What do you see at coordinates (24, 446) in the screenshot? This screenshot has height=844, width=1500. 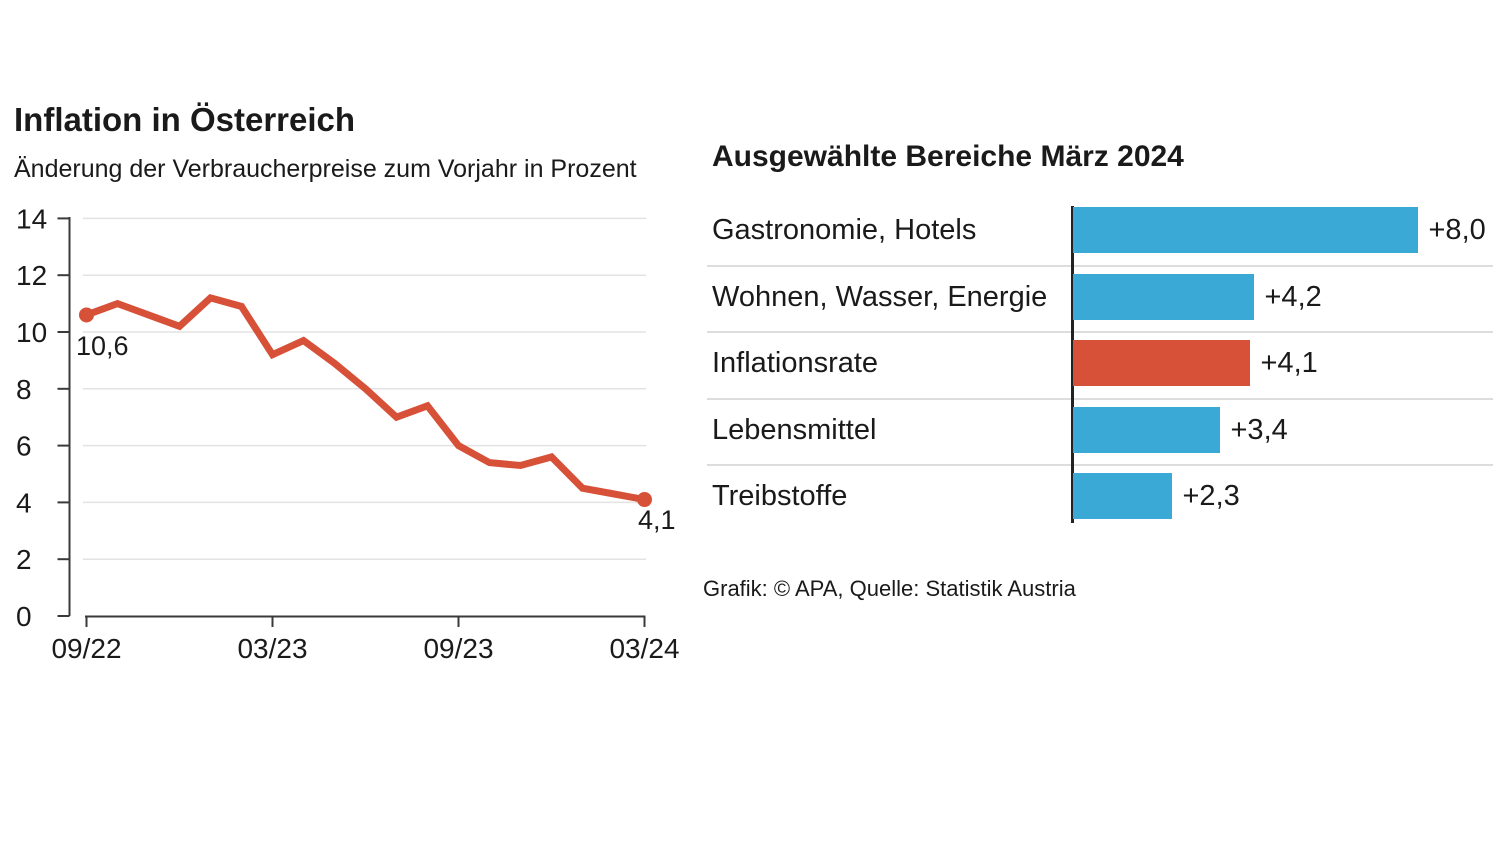 I see `y-axis-tick-label: 6` at bounding box center [24, 446].